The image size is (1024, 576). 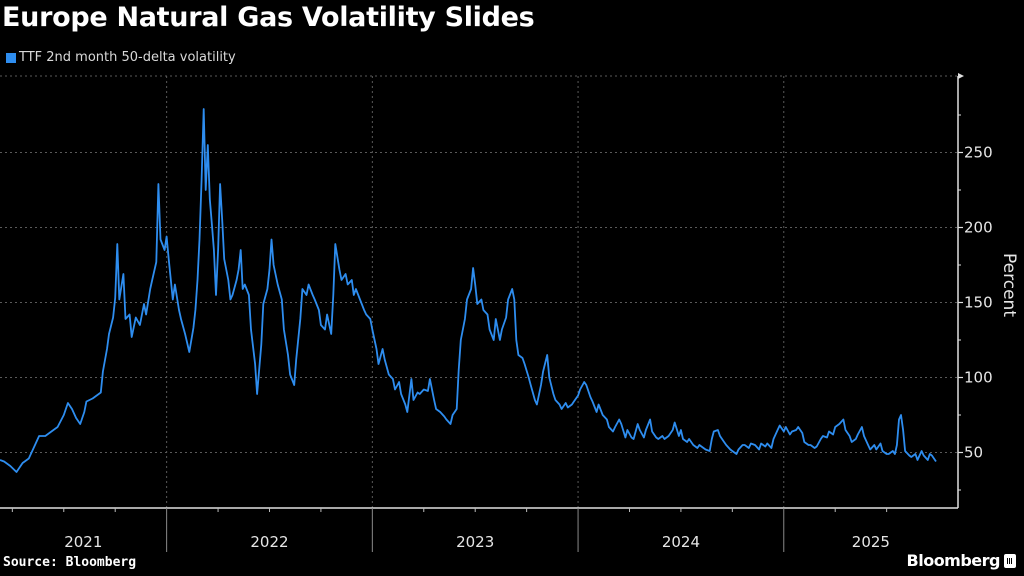 What do you see at coordinates (11, 57) in the screenshot?
I see `legend-swatch` at bounding box center [11, 57].